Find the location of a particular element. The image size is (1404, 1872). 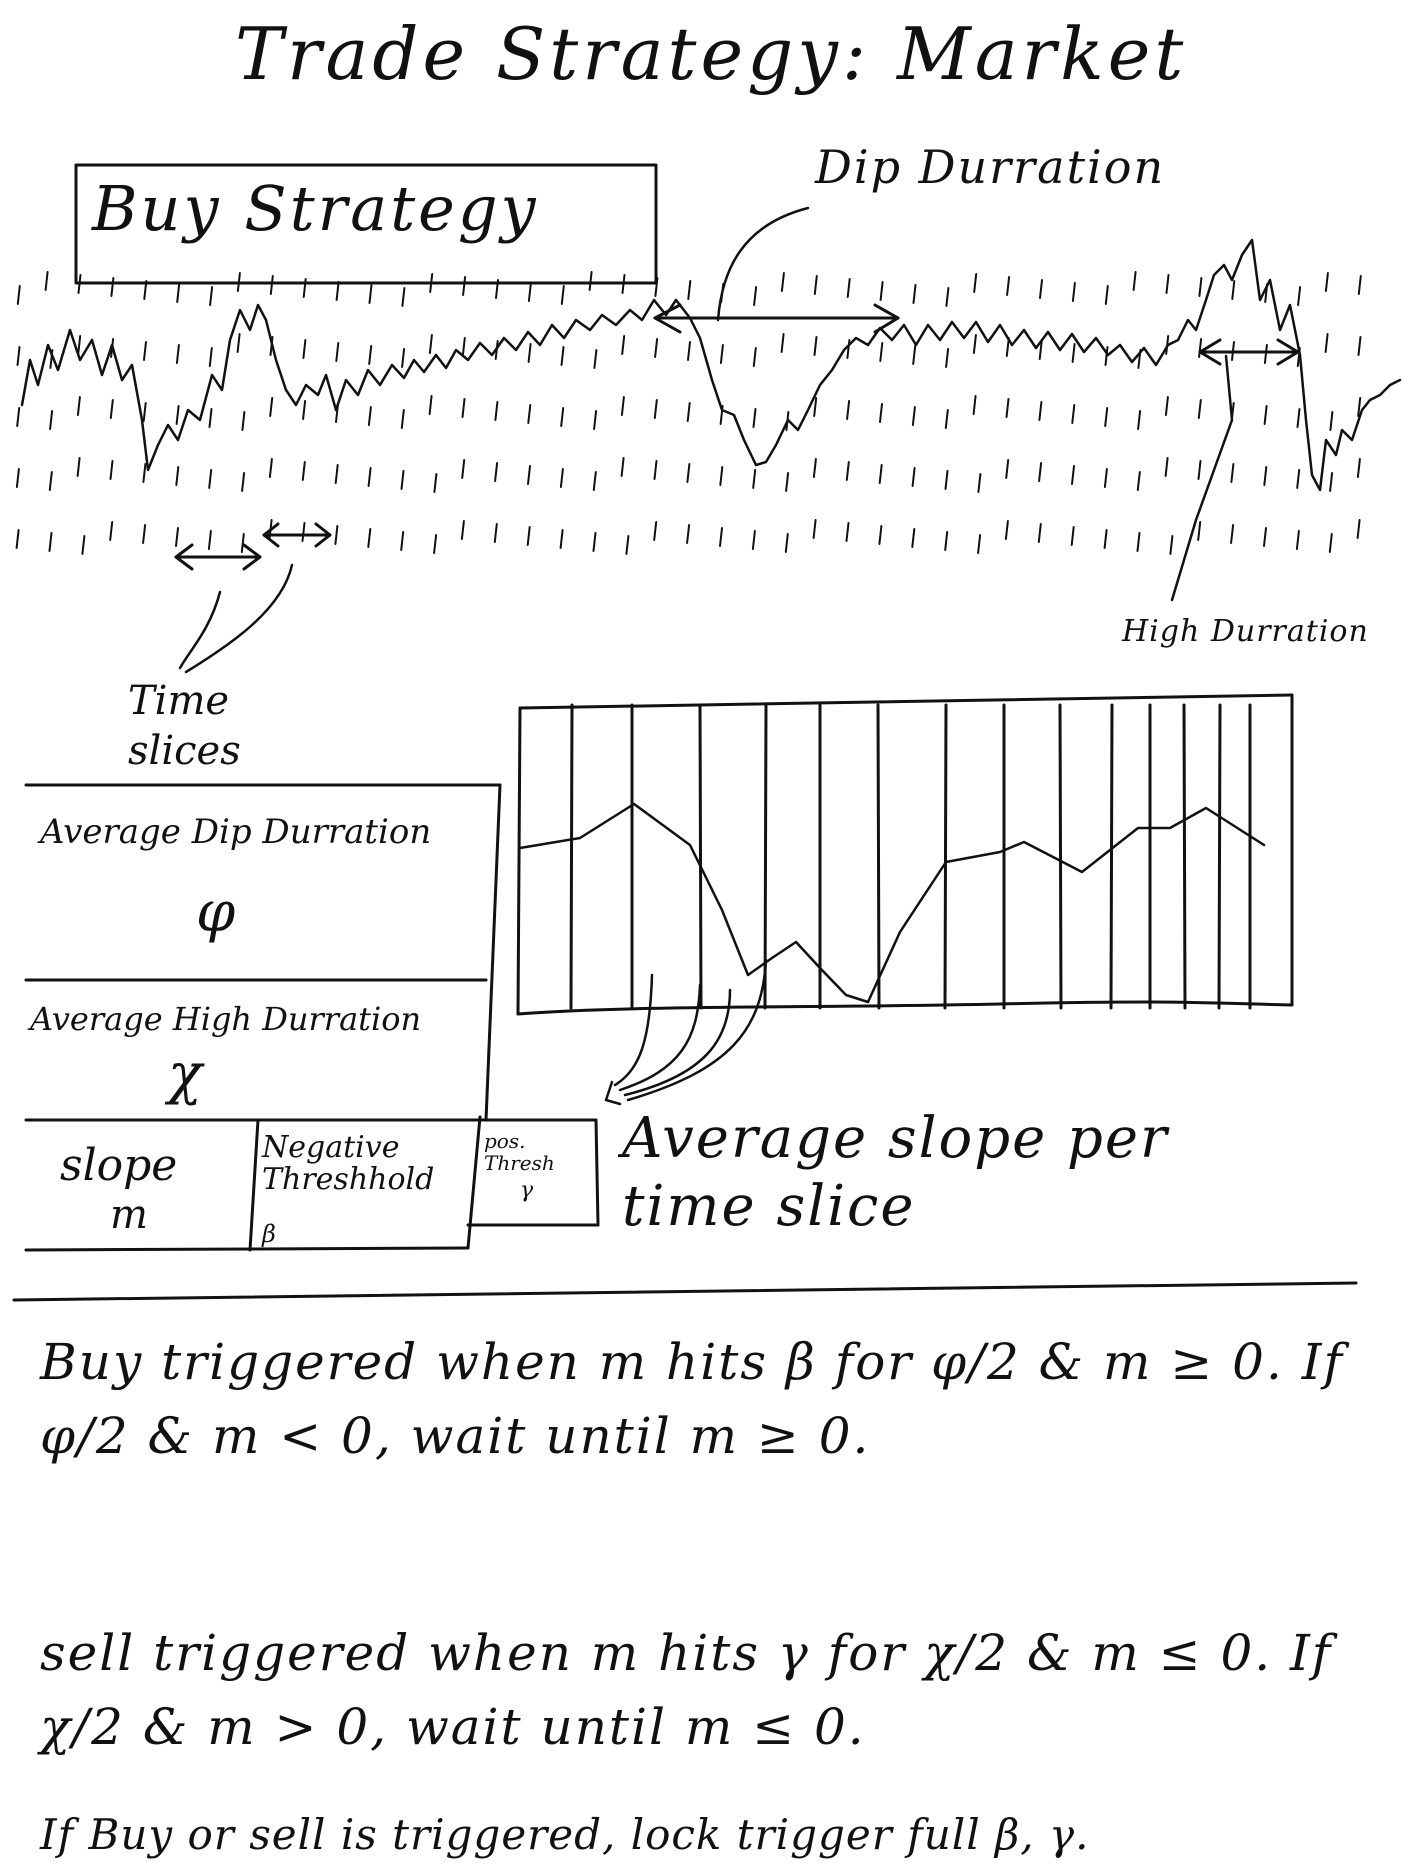

avg-high-duration-label: Average High Durration is located at coordinates (226, 1019).